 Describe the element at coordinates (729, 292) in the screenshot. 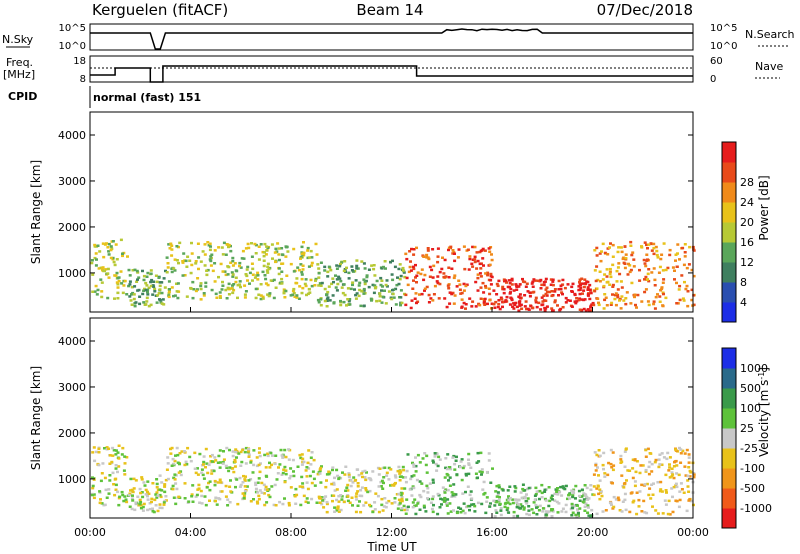

I see `power-colorbar-segment` at that location.